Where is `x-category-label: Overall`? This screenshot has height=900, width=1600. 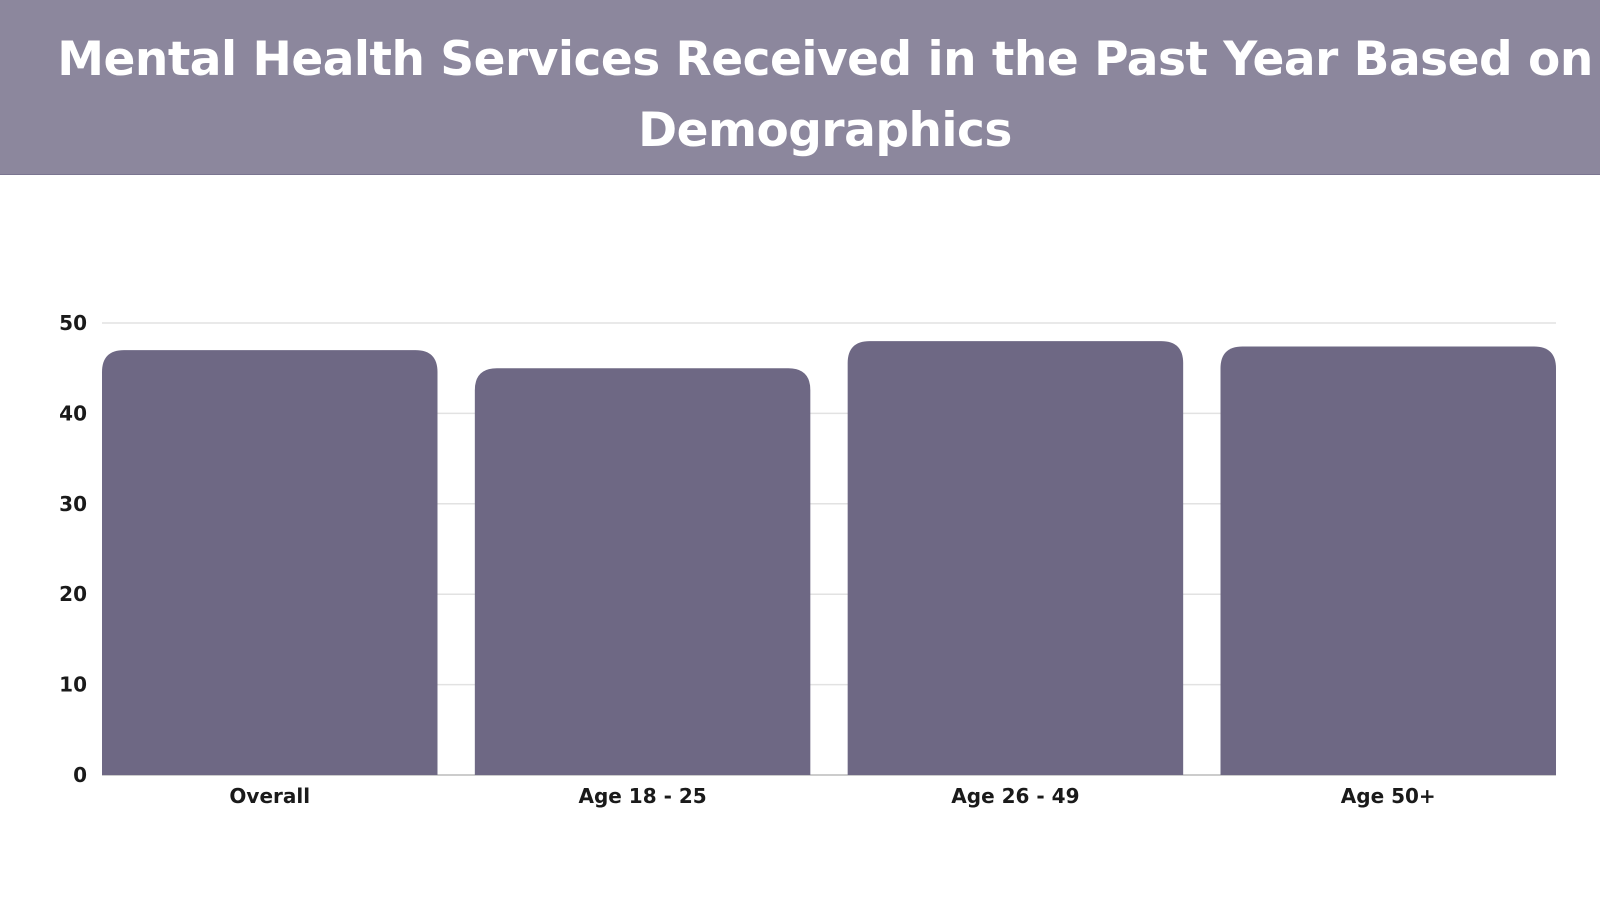 x-category-label: Overall is located at coordinates (269, 796).